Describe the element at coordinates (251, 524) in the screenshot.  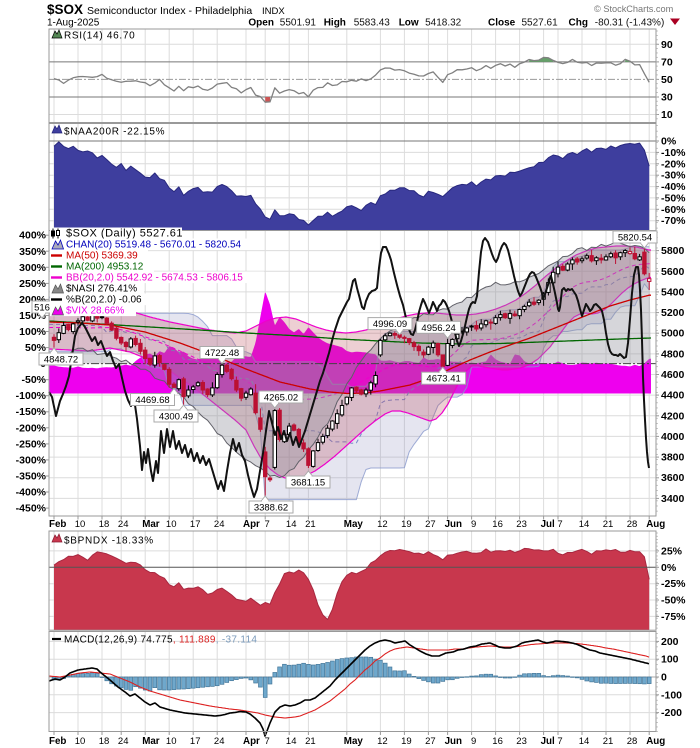
I see `svg-text: Apr` at that location.